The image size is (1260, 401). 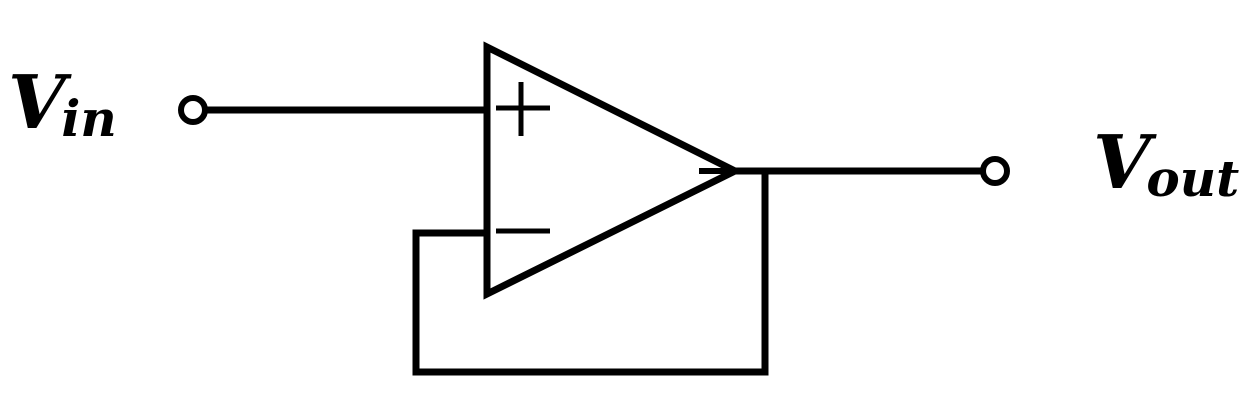 What do you see at coordinates (1125, 163) in the screenshot?
I see `vout-label-main: V` at bounding box center [1125, 163].